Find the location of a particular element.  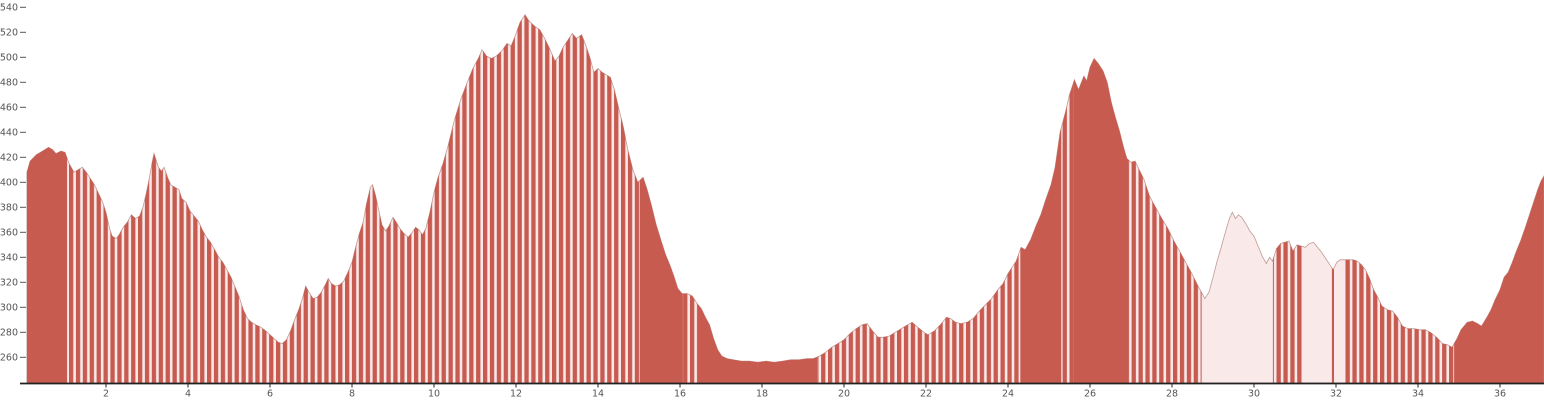

x-tick-label: 36 is located at coordinates (1500, 394).